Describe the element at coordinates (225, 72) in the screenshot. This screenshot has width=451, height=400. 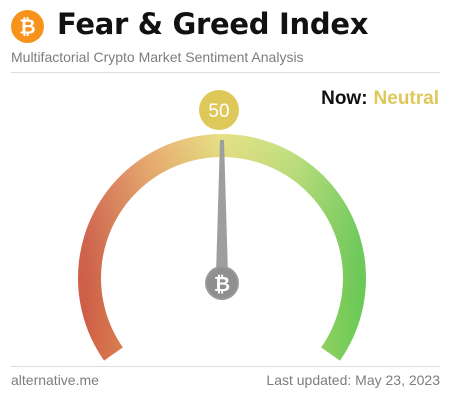
I see `header-divider` at that location.